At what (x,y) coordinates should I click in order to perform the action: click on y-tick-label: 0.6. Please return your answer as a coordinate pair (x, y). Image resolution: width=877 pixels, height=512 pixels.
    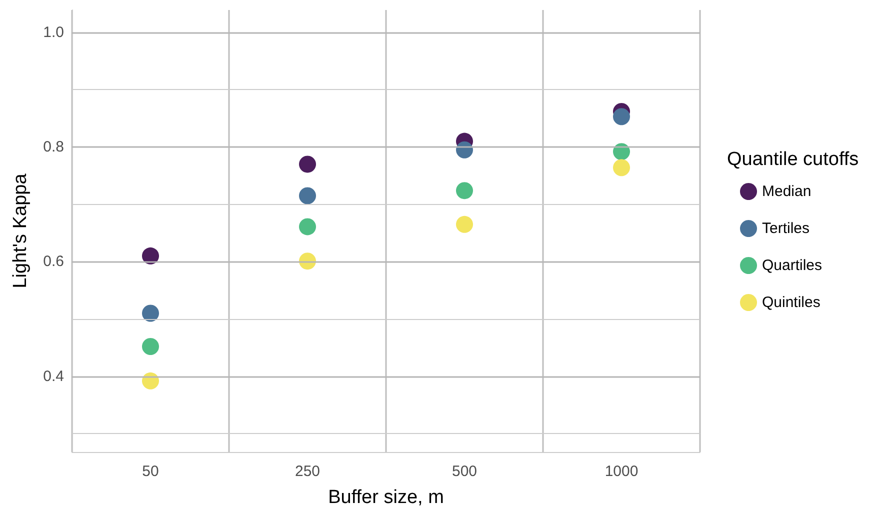
    Looking at the image, I should click on (53, 261).